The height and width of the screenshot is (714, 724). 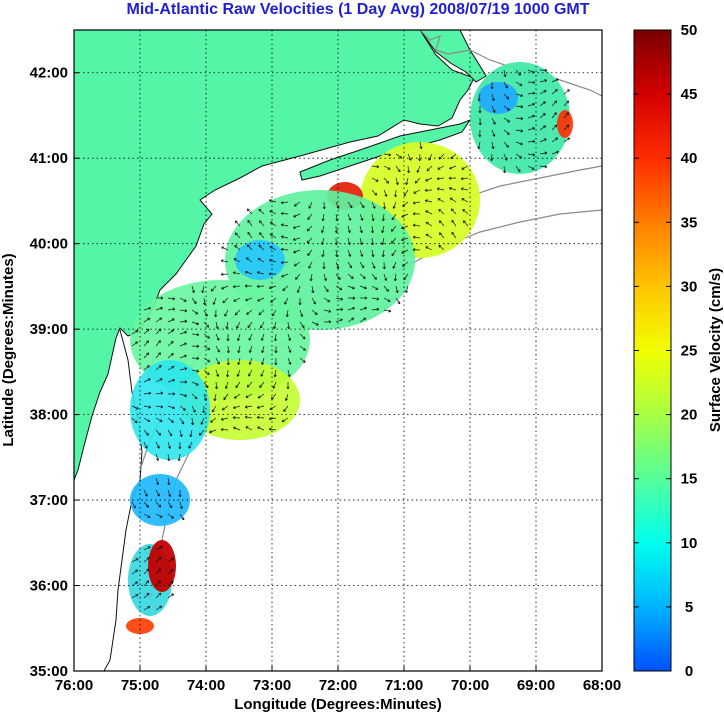 I want to click on x-tick-label: 73:00, so click(x=272, y=685).